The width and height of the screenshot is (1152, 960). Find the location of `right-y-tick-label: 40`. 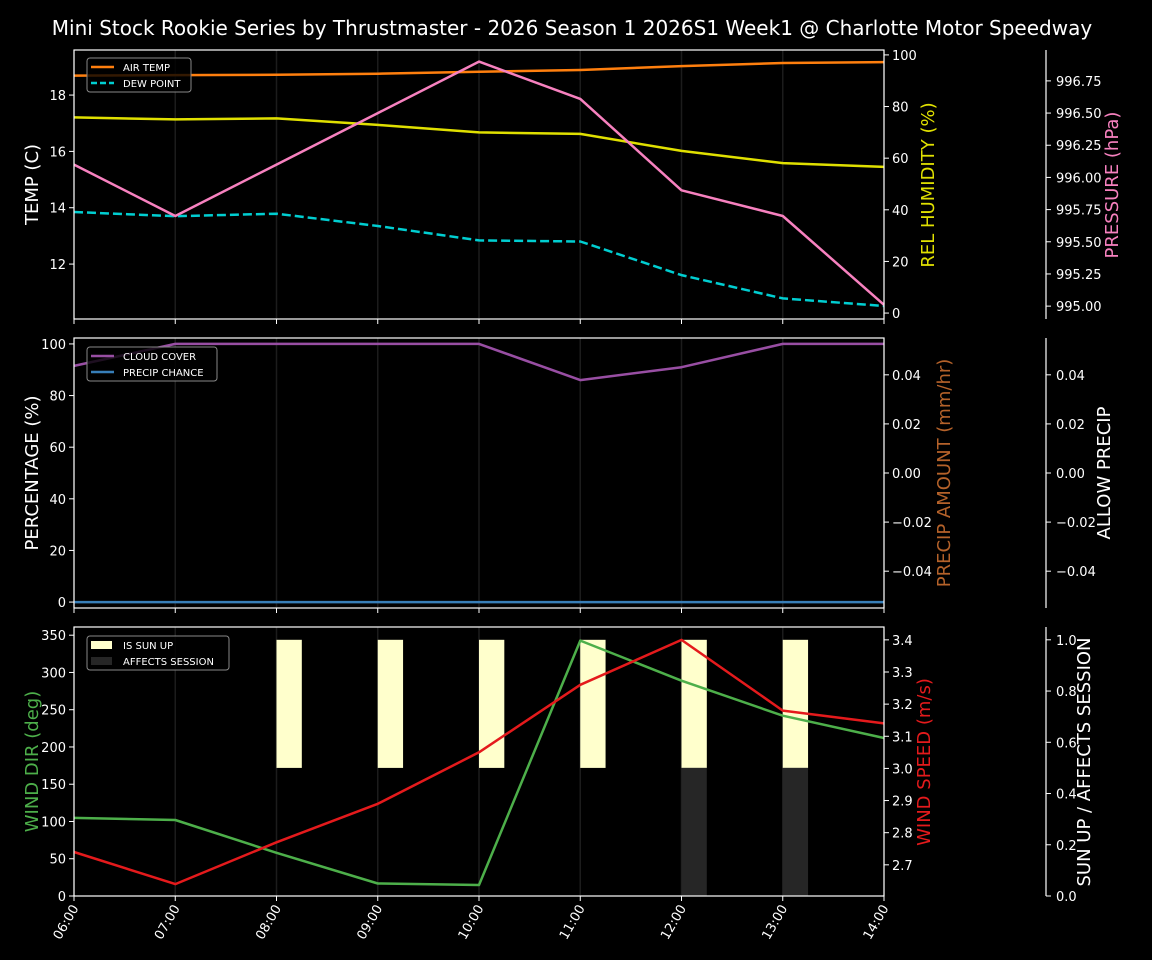

right-y-tick-label: 40 is located at coordinates (900, 211).